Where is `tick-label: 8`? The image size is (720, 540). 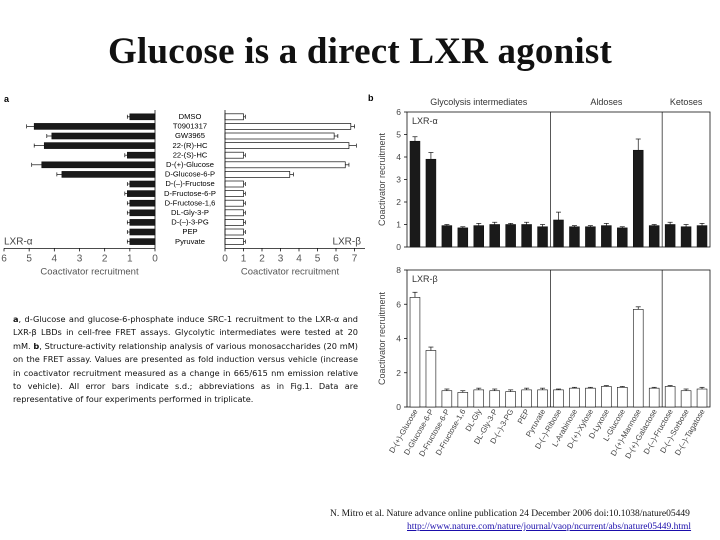
tick-label: 8 is located at coordinates (398, 270).